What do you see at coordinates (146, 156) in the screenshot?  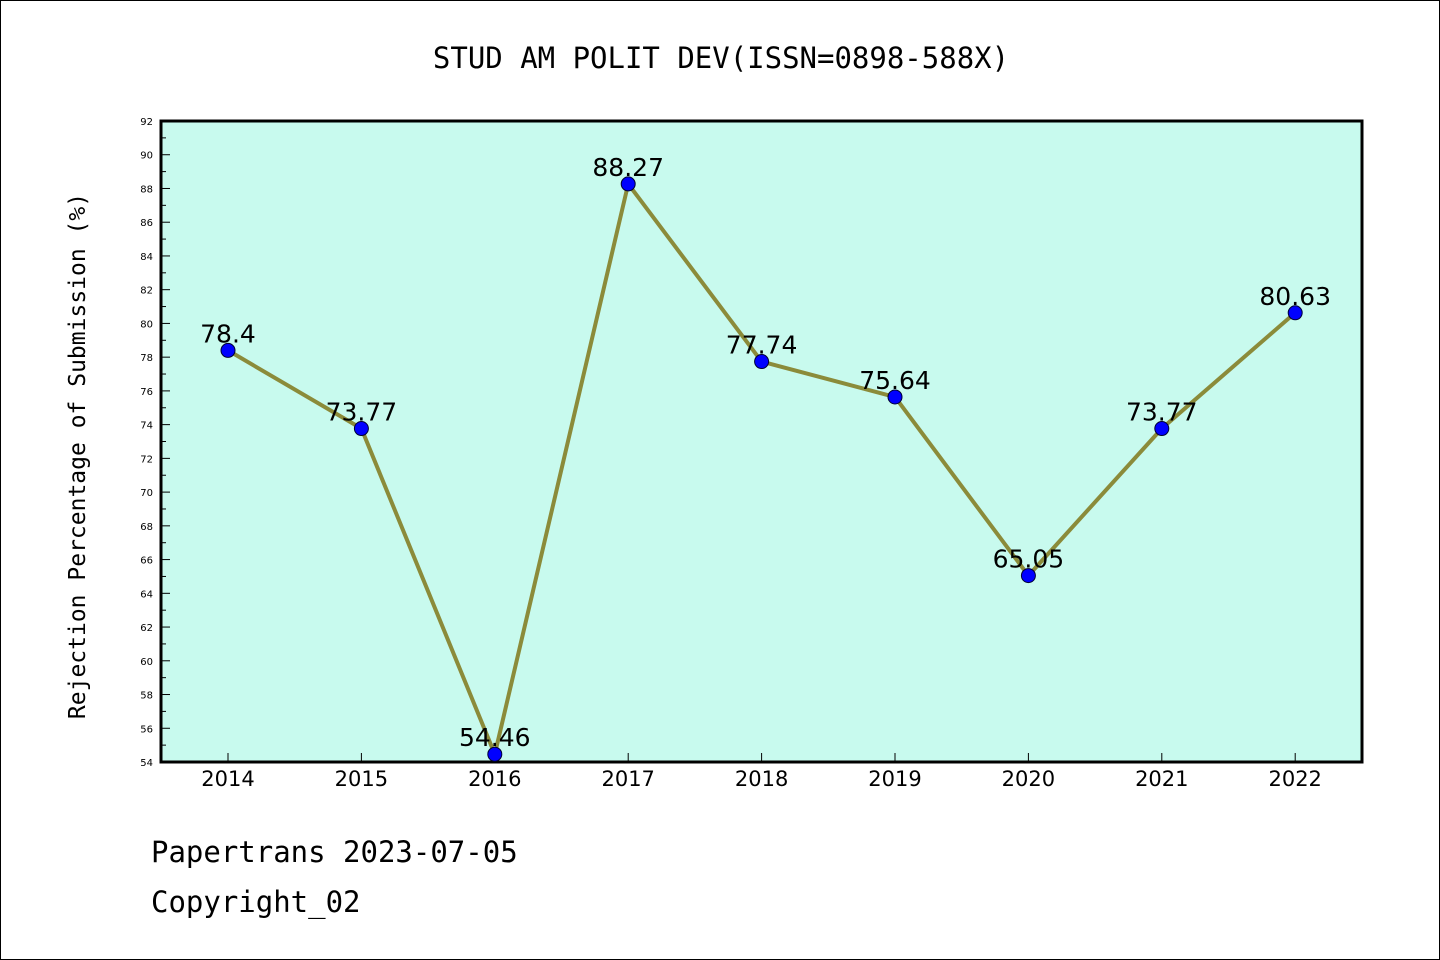 I see `y-tick-label: 90` at bounding box center [146, 156].